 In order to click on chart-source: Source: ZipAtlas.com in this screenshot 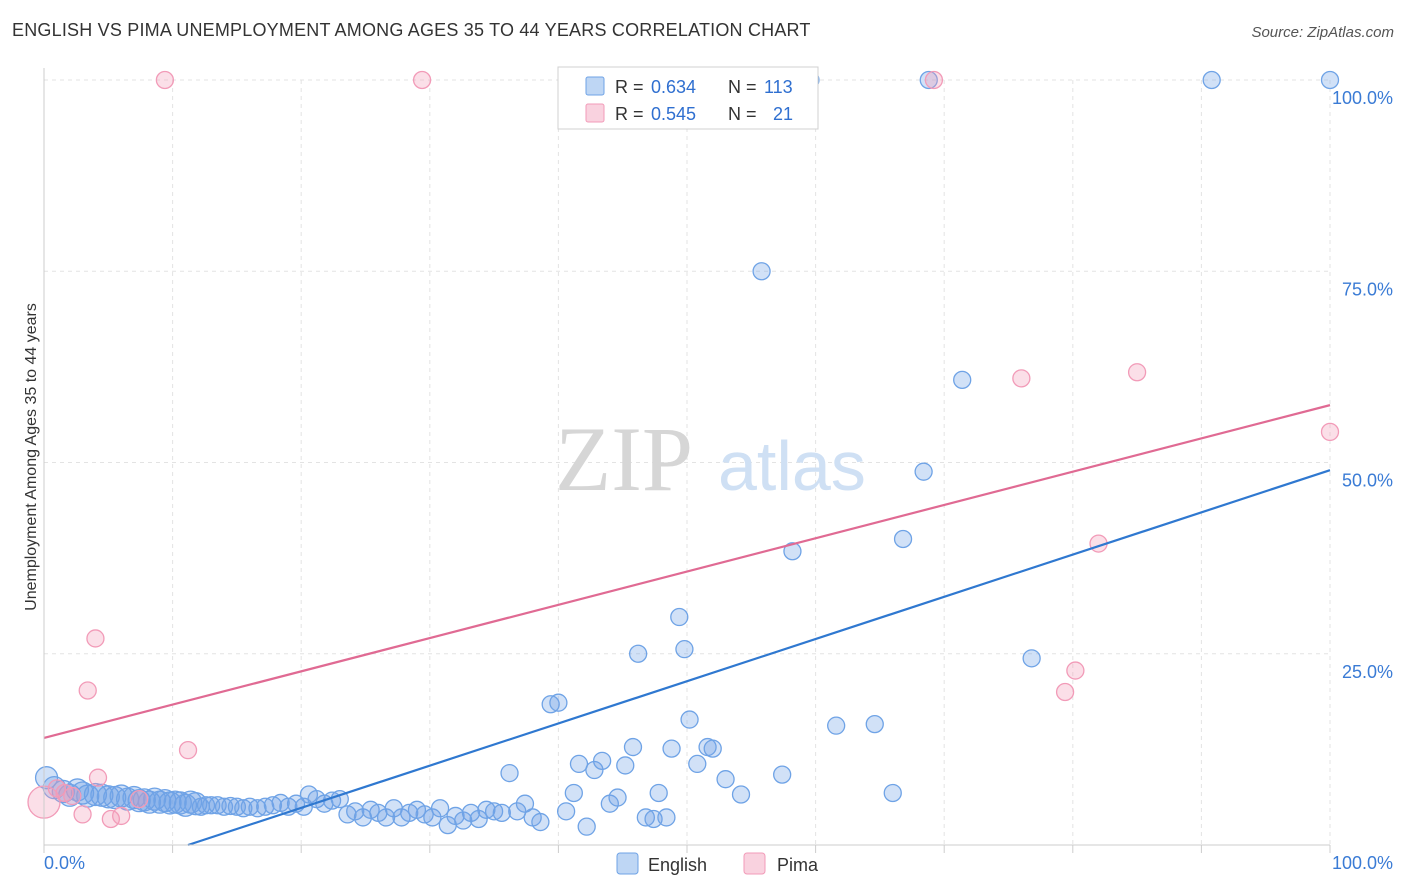, I will do `click(1322, 32)`.